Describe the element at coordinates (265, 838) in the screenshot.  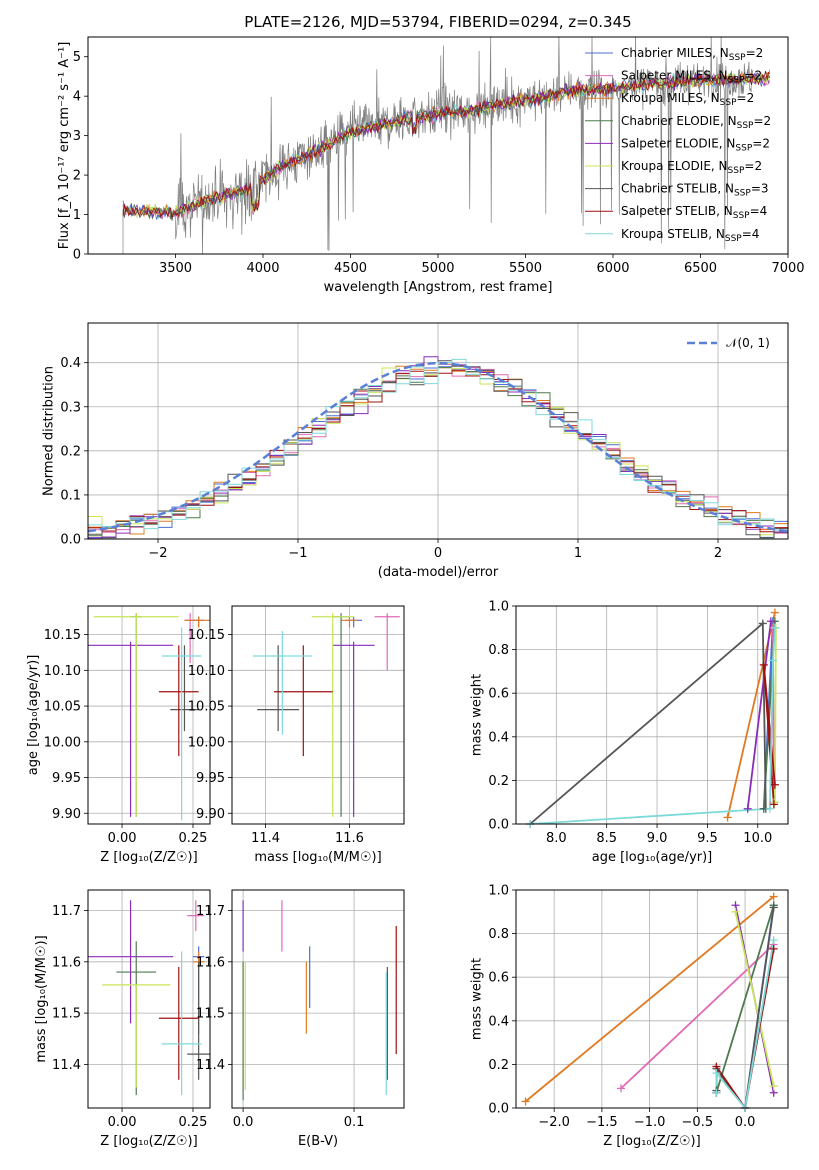
I see `x-tick-label: 11.4` at that location.